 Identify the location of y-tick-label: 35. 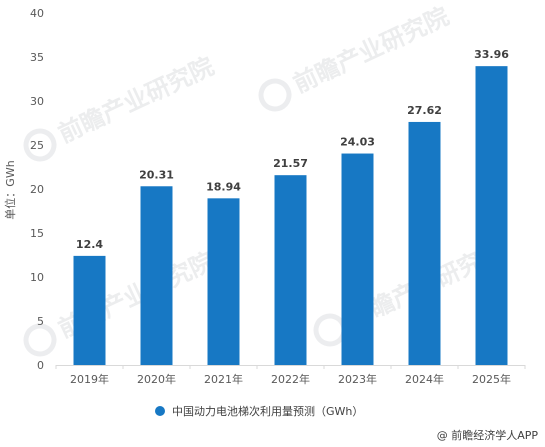
(37, 57).